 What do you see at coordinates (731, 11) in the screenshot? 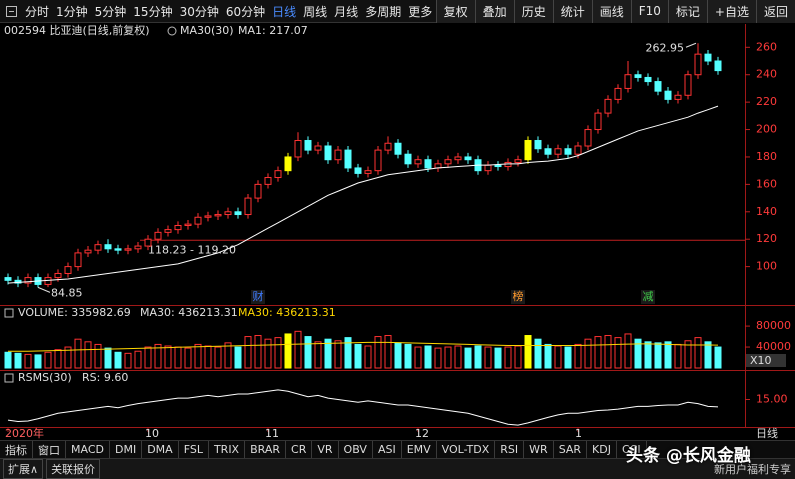
I see `action-button: +自选` at bounding box center [731, 11].